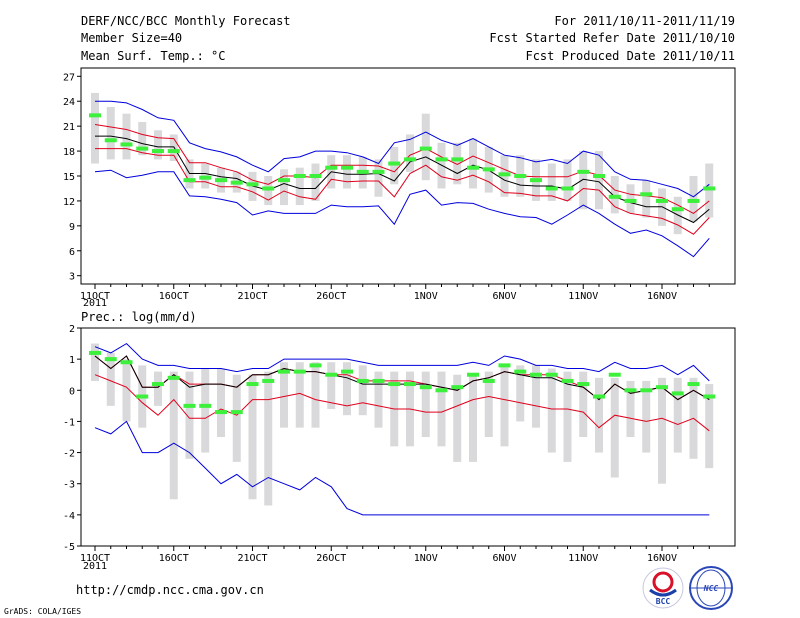 The width and height of the screenshot is (800, 618). I want to click on box-11/17, so click(677, 415).